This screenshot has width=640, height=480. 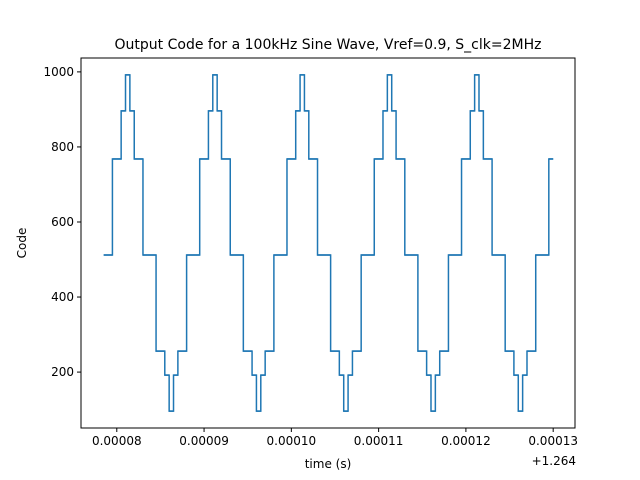 I want to click on x-tick-label: 0.00012, so click(x=466, y=441).